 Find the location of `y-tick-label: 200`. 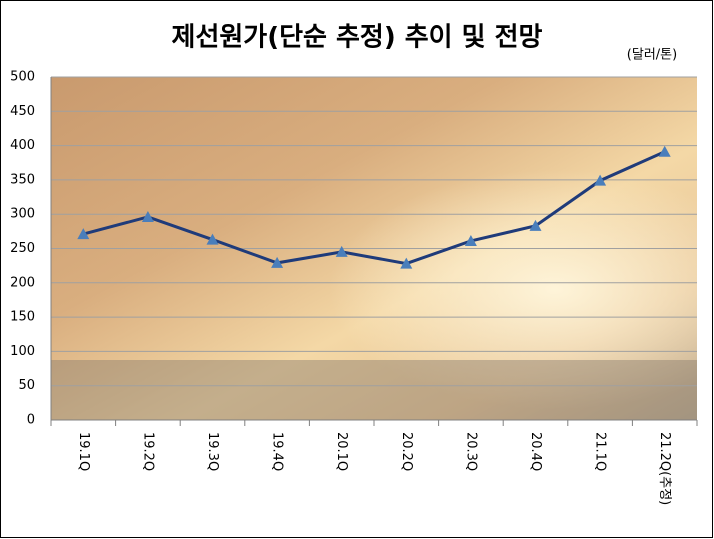

y-tick-label: 200 is located at coordinates (22, 282).